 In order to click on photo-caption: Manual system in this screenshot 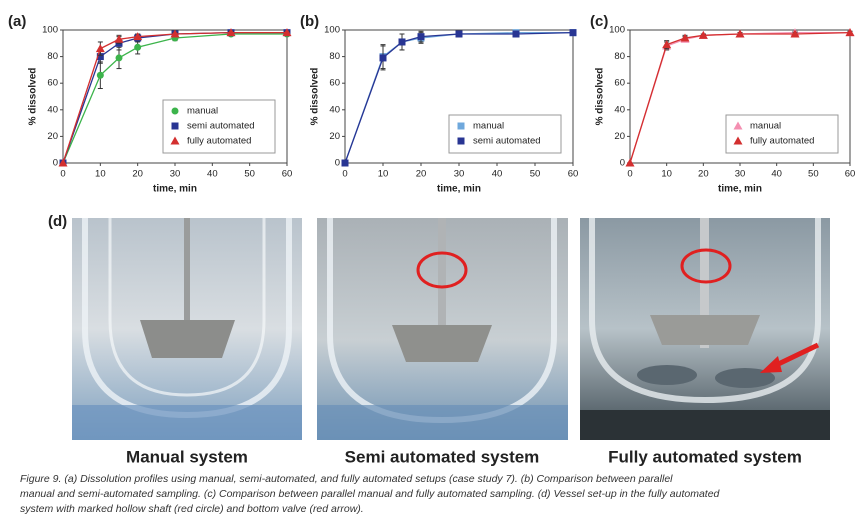, I will do `click(187, 456)`.